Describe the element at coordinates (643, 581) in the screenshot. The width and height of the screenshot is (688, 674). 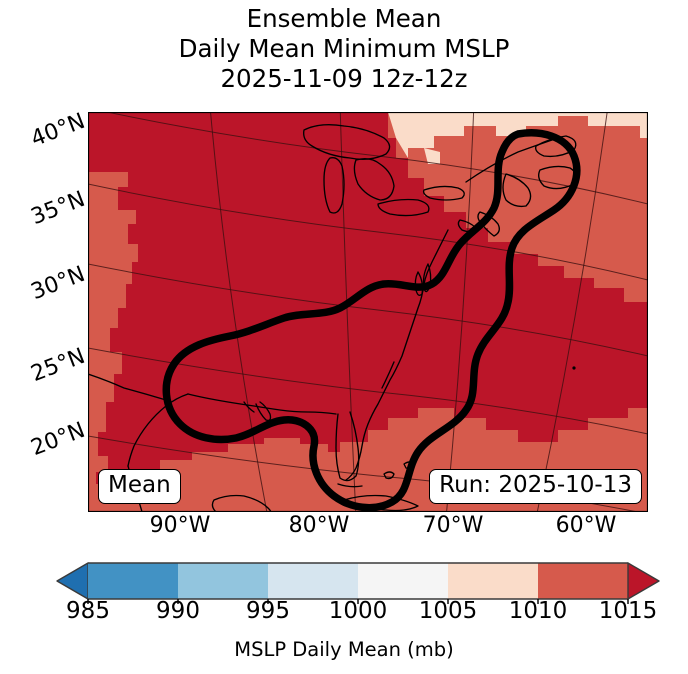
I see `colorbar-over-arrow` at that location.